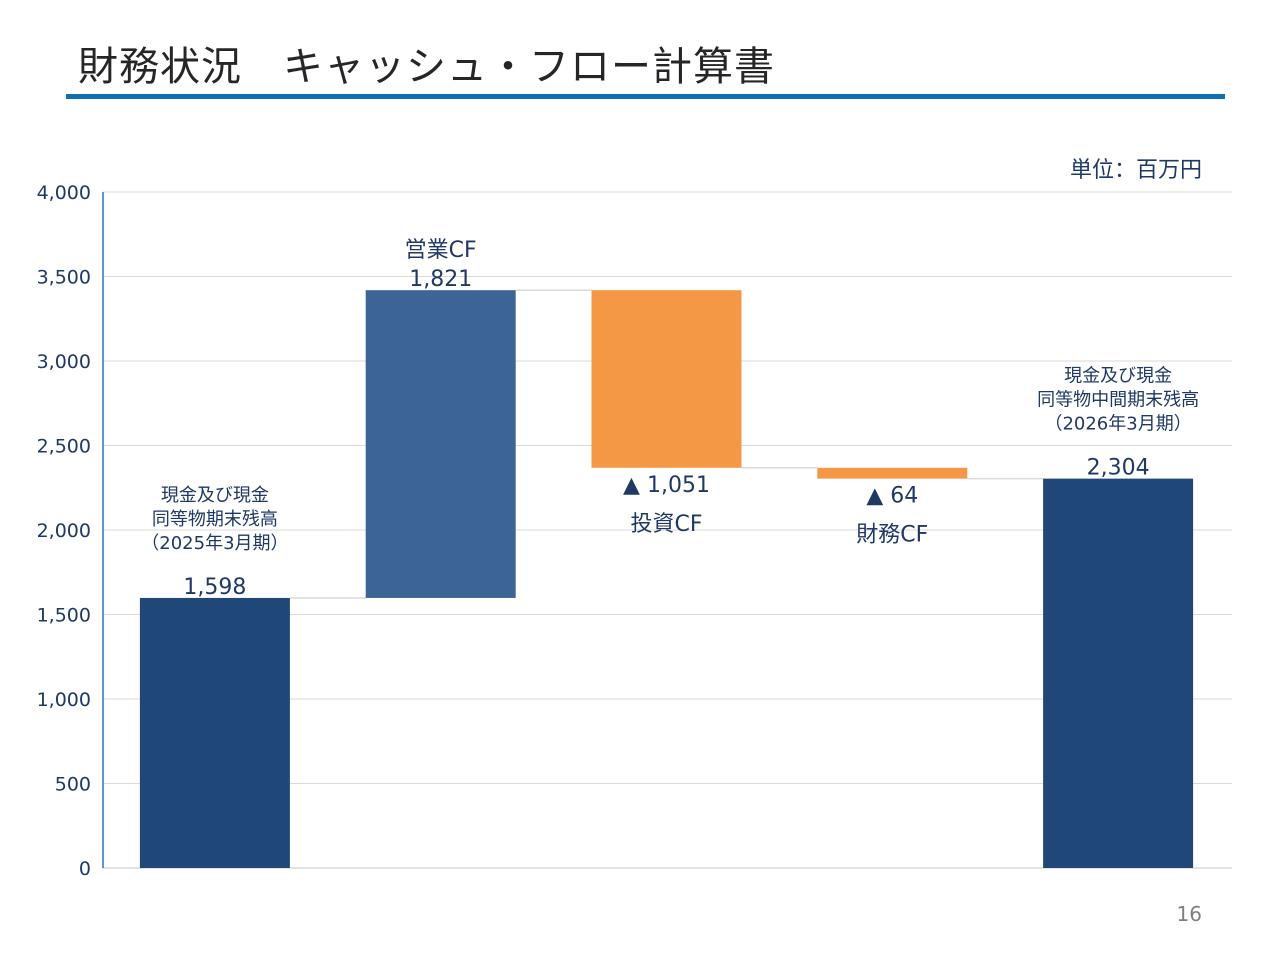 The image size is (1280, 960). Describe the element at coordinates (1118, 468) in the screenshot. I see `data-label: 2,304` at that location.